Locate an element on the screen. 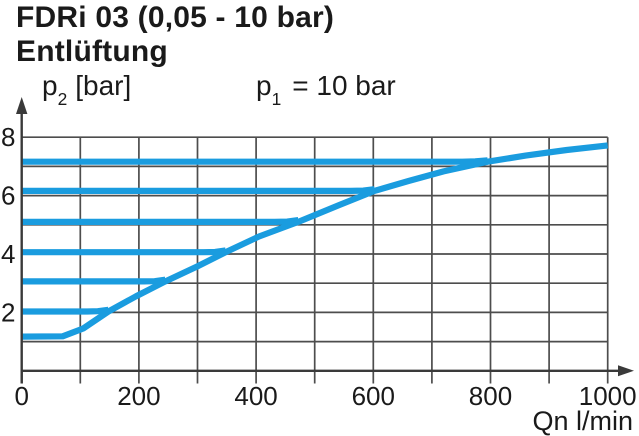 The image size is (639, 436). x-tick-label-0: 0 is located at coordinates (21, 396).